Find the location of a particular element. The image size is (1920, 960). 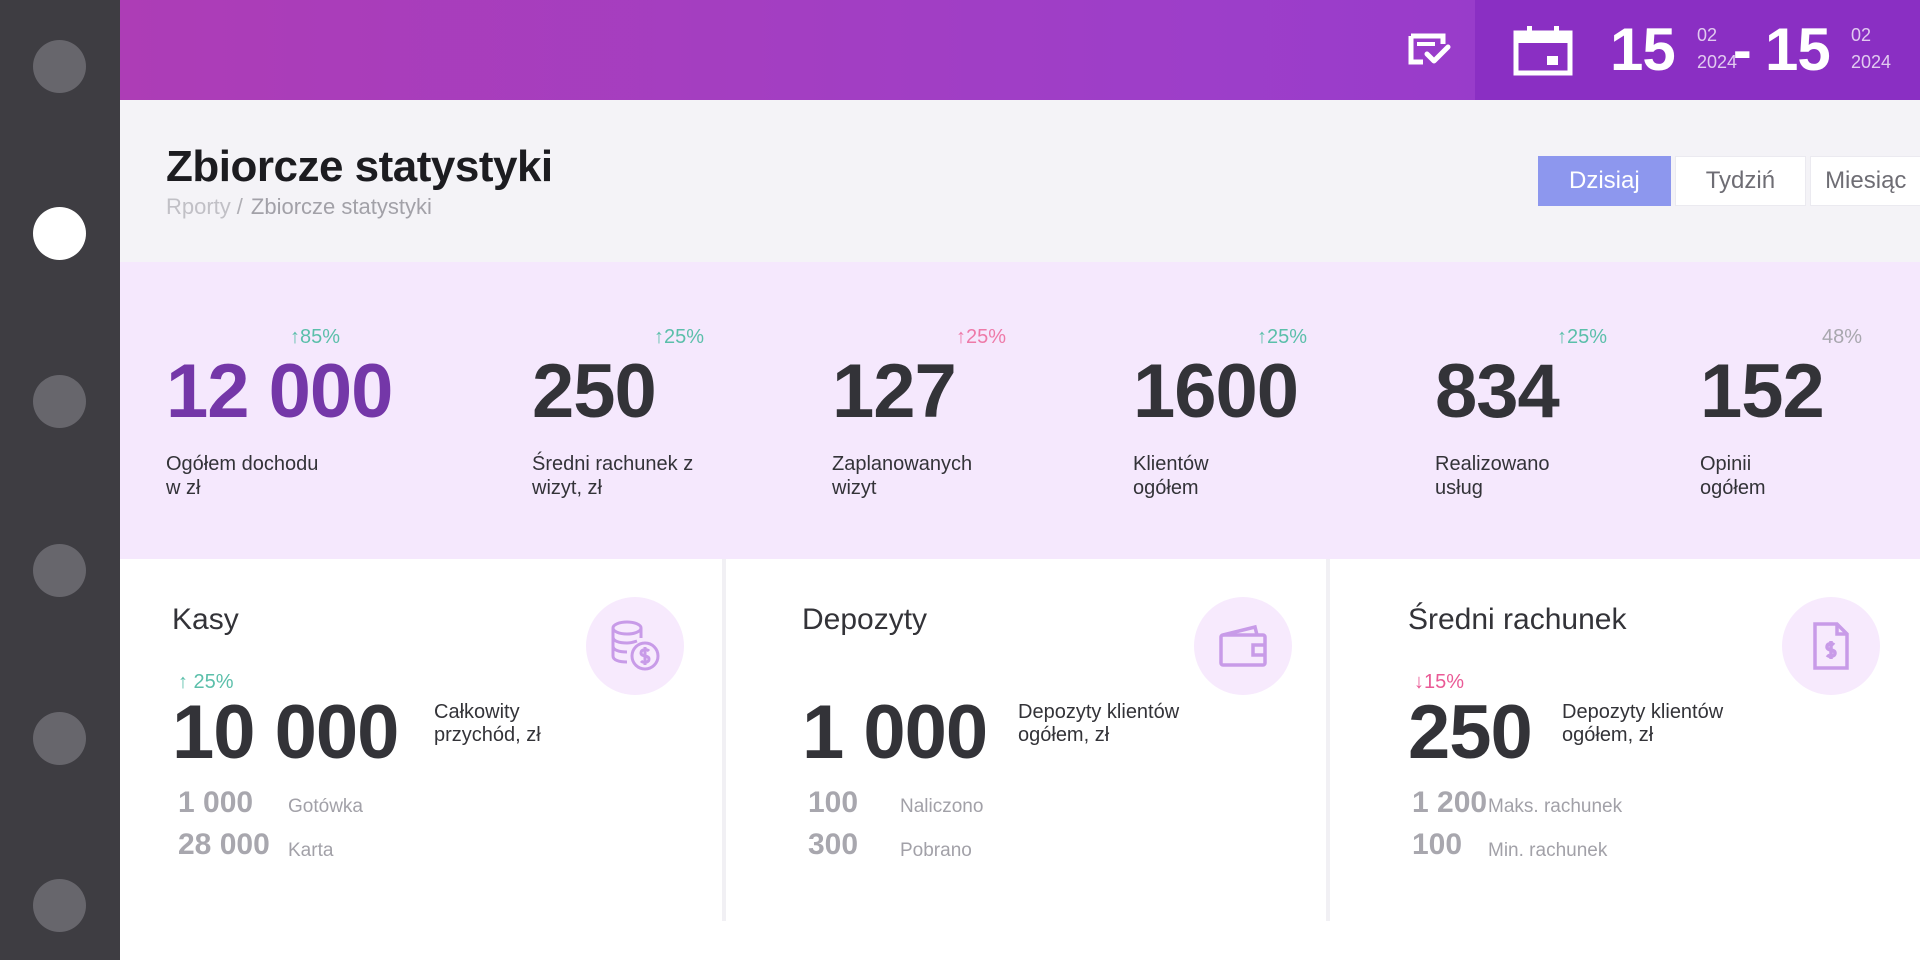

max-bill-label: Maks. rachunek is located at coordinates (1555, 806).